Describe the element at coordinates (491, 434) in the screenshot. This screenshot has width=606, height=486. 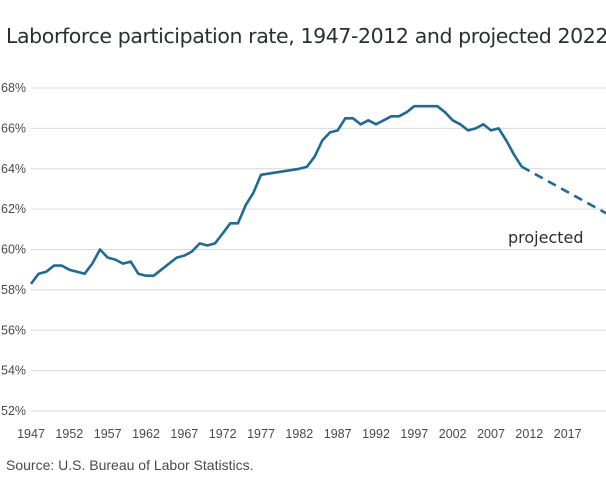
I see `x-tick-label: 2007` at that location.